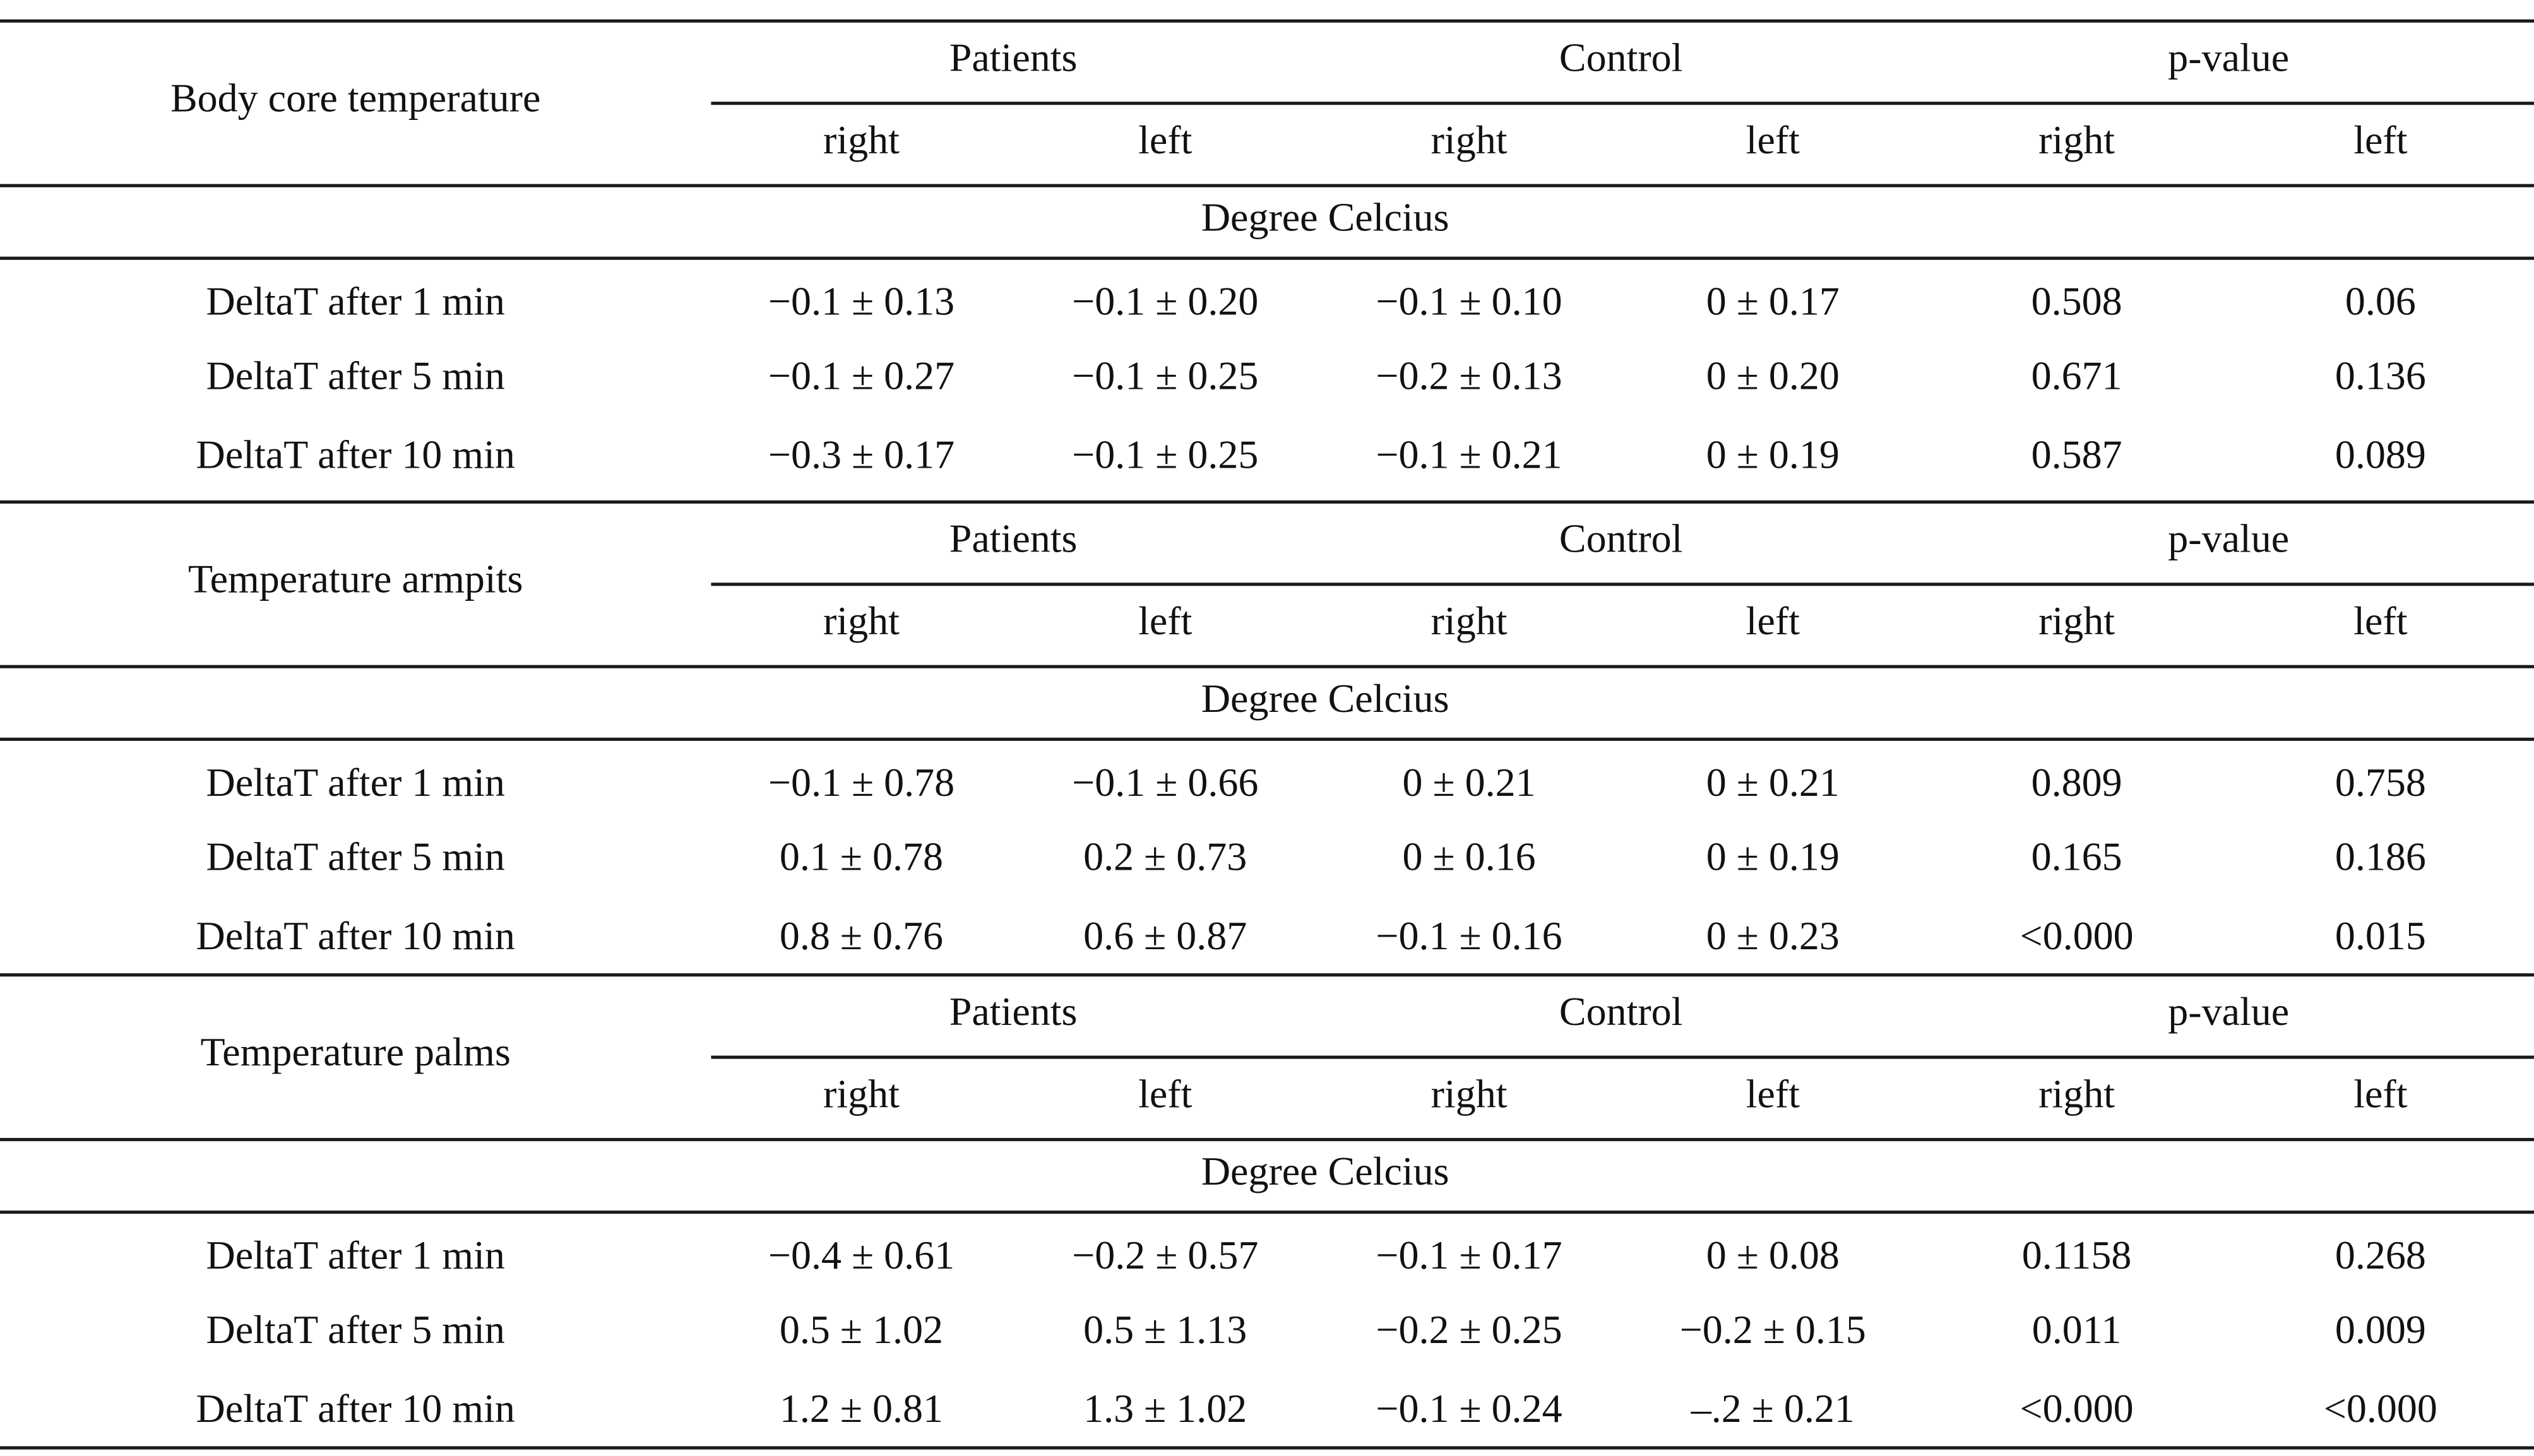 This screenshot has width=2534, height=1456. Describe the element at coordinates (1469, 377) in the screenshot. I see `table-cell-control-right: −0.2 ± 0.13` at that location.